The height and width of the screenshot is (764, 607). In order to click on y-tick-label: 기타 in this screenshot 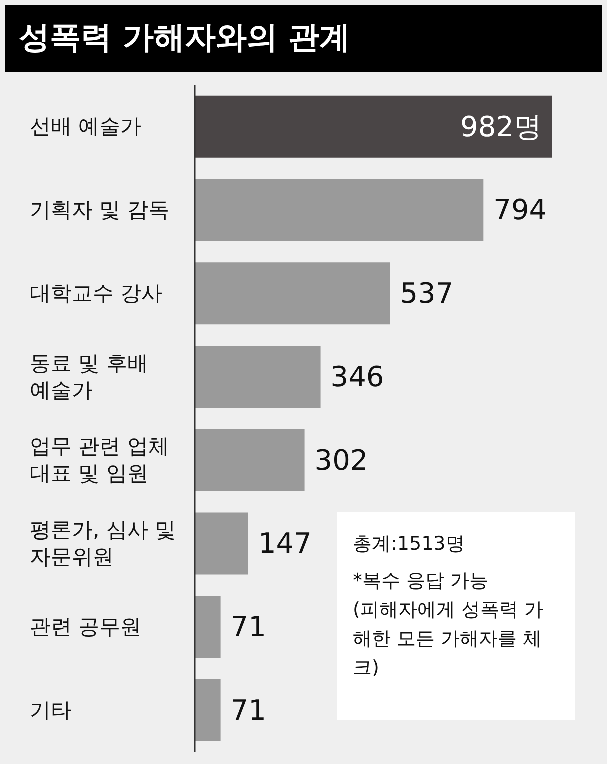, I will do `click(51, 710)`.